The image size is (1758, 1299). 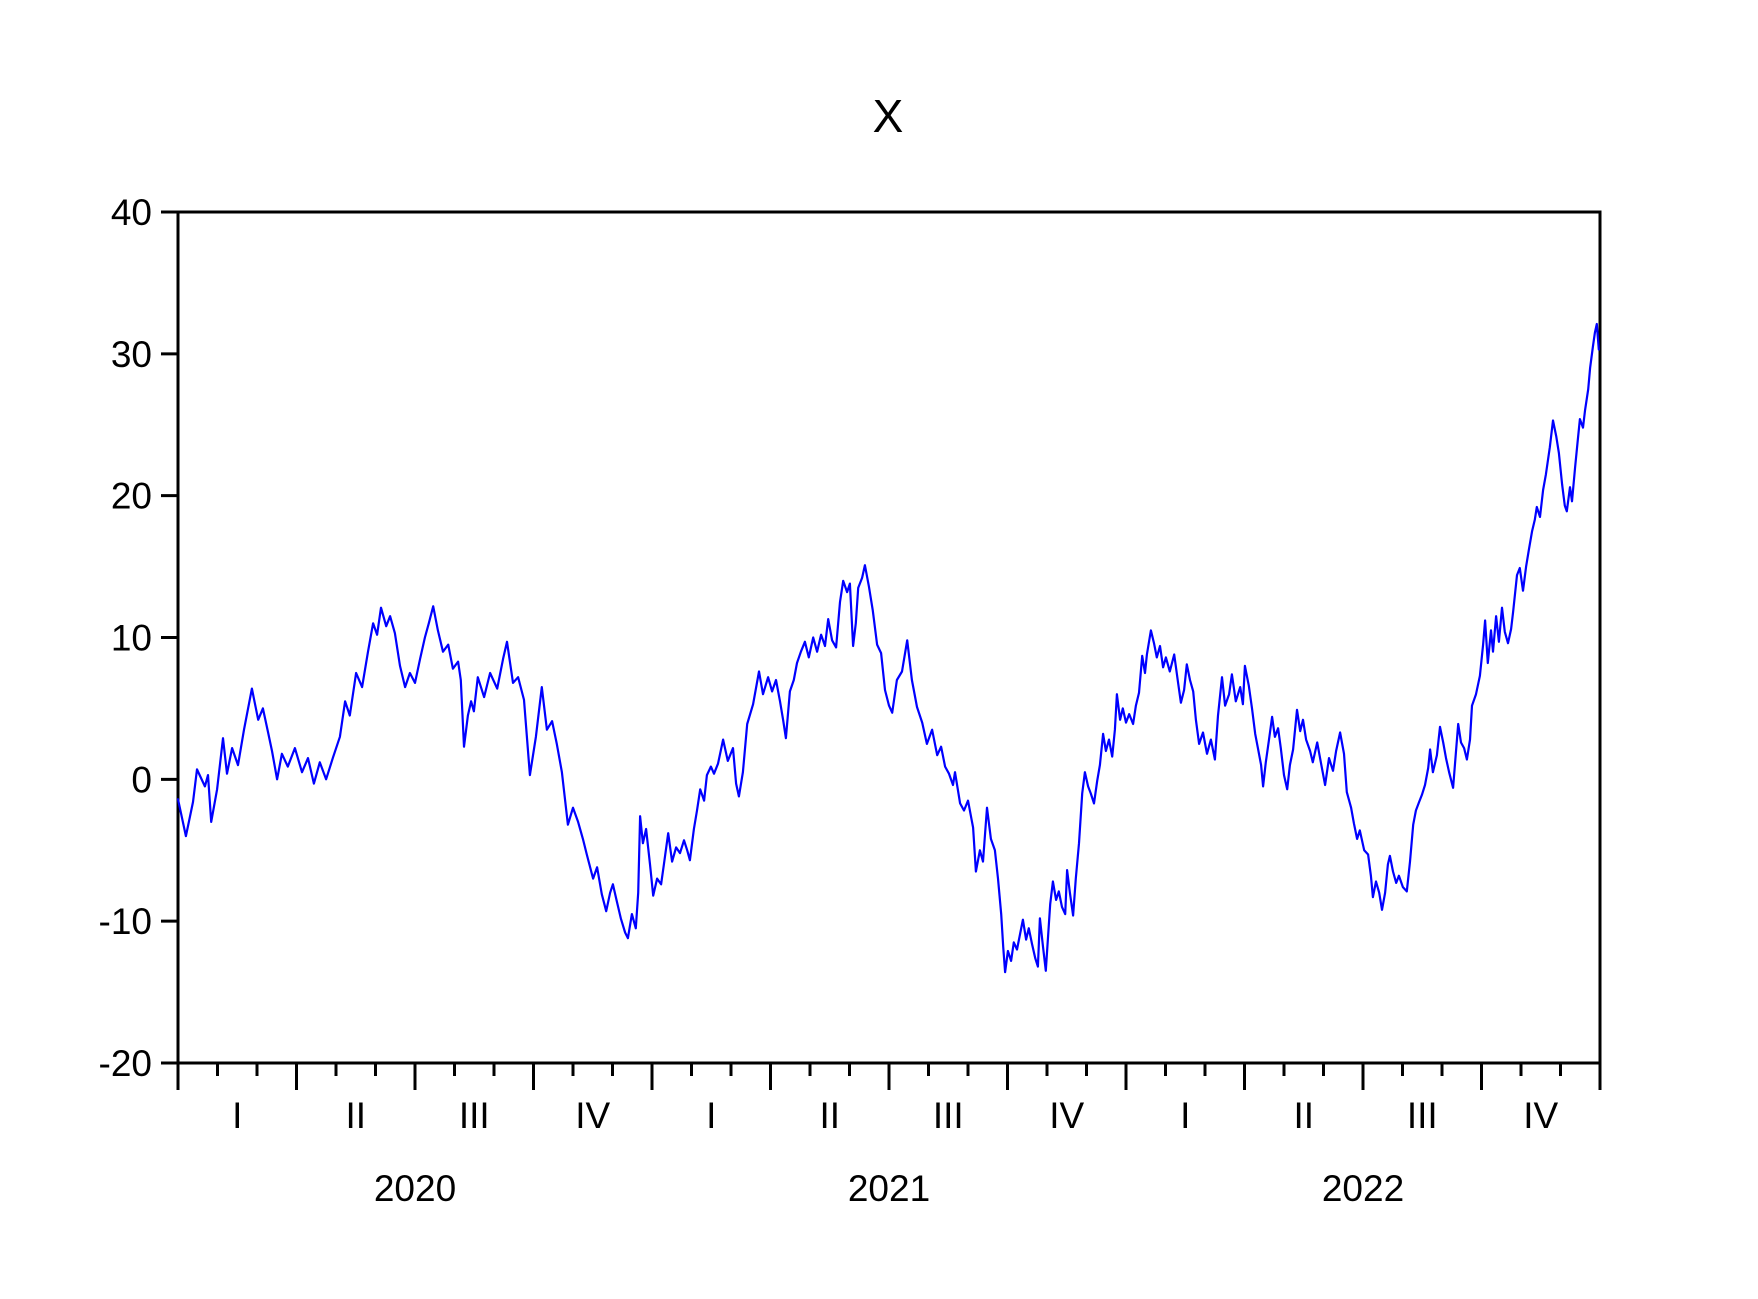 I want to click on y-axis-tick-label: 30, so click(x=131, y=354).